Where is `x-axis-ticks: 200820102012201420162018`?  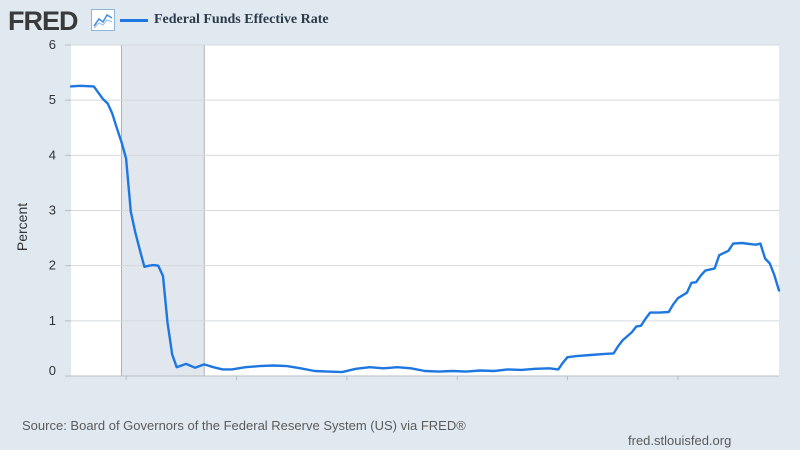
x-axis-ticks: 200820102012201420162018 is located at coordinates (425, 377).